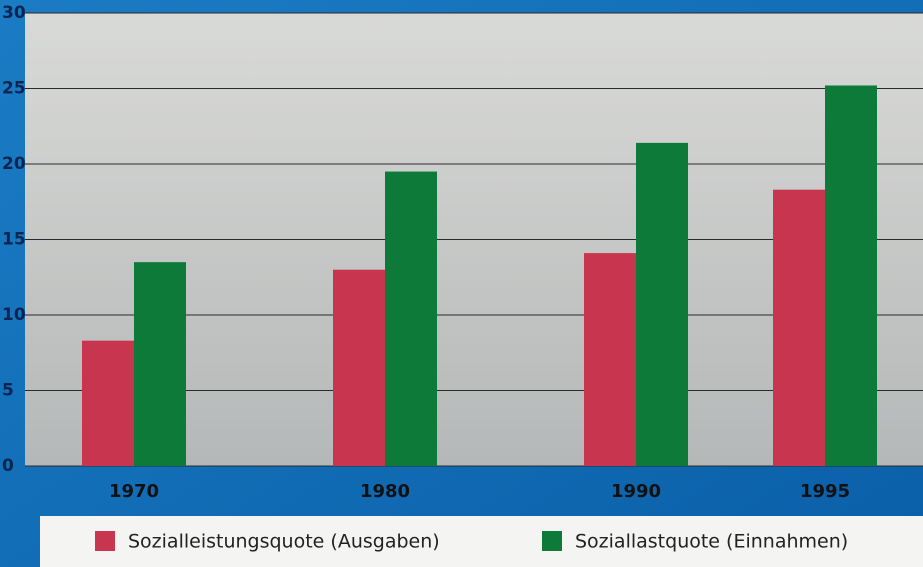  Describe the element at coordinates (8, 466) in the screenshot. I see `y-tick-label: 0` at that location.